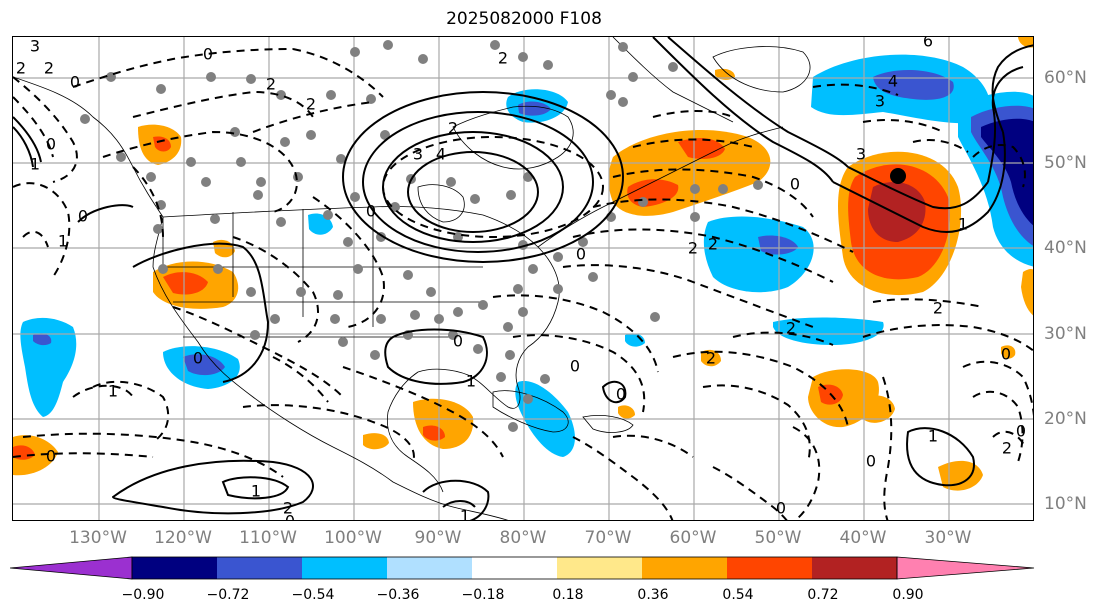  Describe the element at coordinates (98, 538) in the screenshot. I see `lon-label-130w: 130°W` at that location.